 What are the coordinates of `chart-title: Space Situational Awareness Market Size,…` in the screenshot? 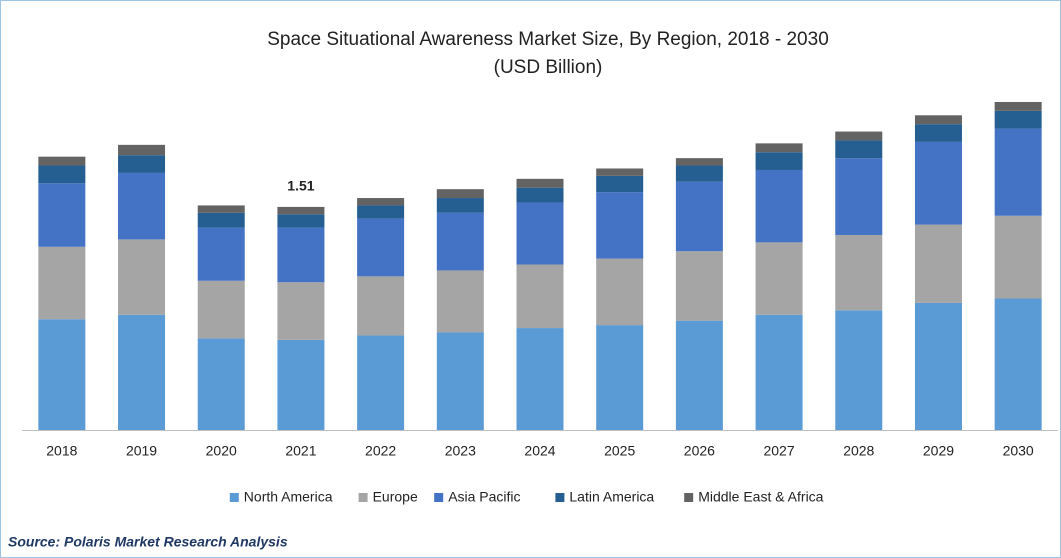 It's located at (548, 39).